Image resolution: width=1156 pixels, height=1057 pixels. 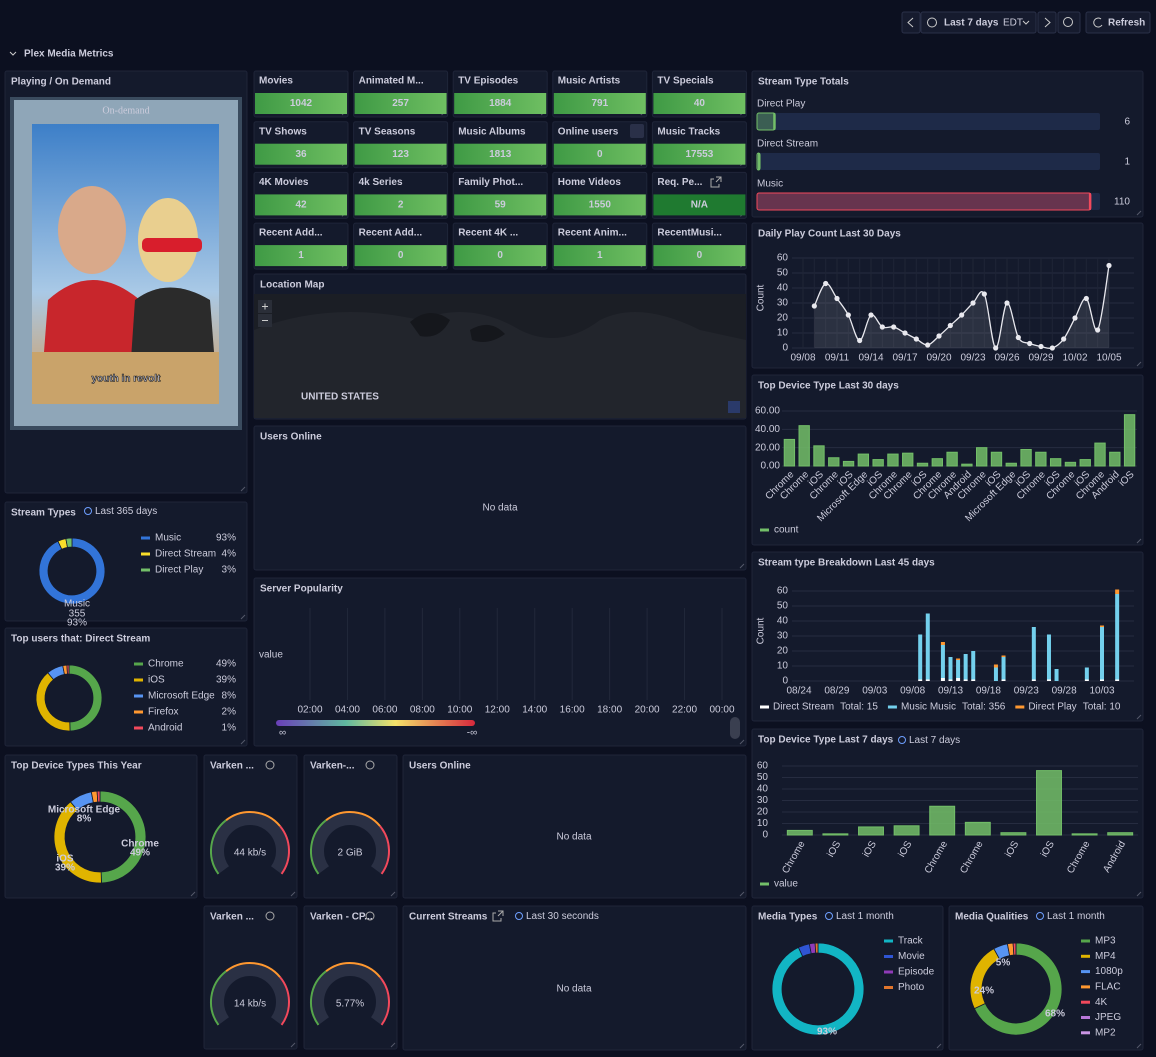 I want to click on slice-name: iOS, so click(x=65, y=859).